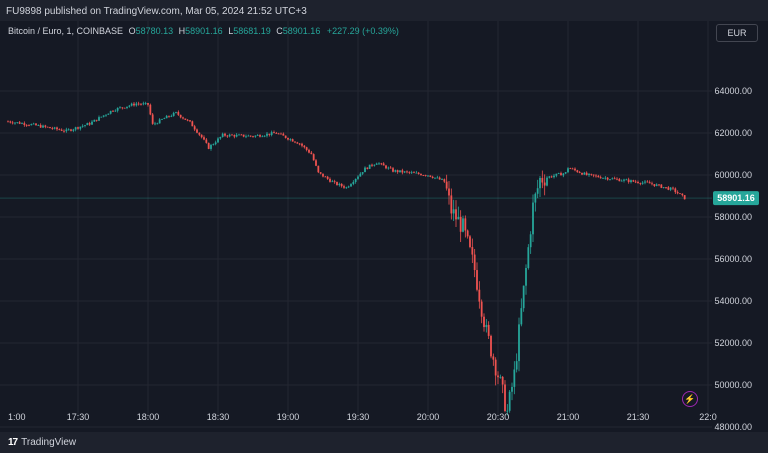 The width and height of the screenshot is (768, 453). I want to click on high-value: 58901.16, so click(204, 31).